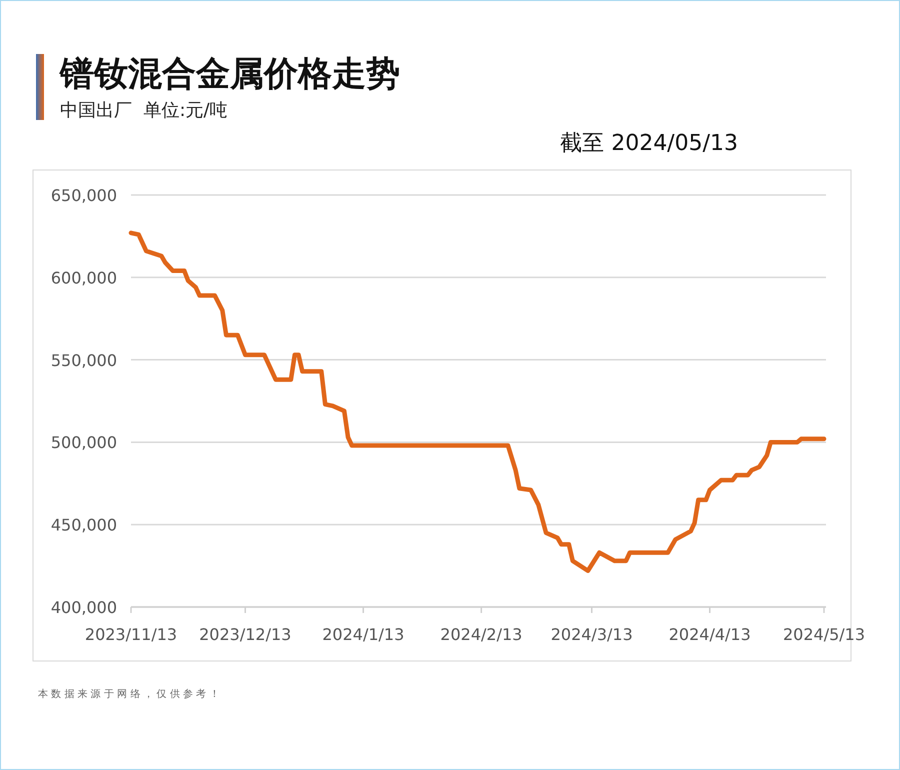 Image resolution: width=900 pixels, height=770 pixels. What do you see at coordinates (83, 525) in the screenshot?
I see `y-tick-label: 450,000` at bounding box center [83, 525].